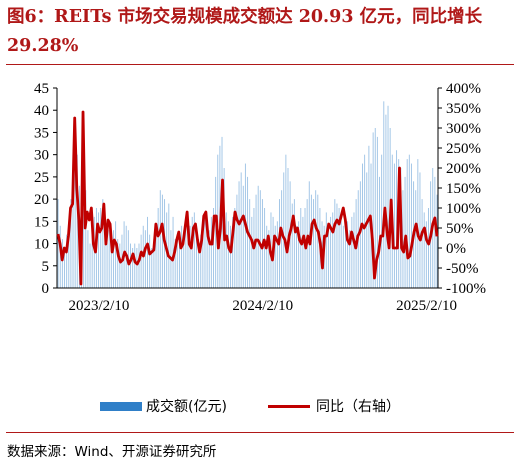  I want to click on x-tick-label: 2024/2/10, so click(262, 306).